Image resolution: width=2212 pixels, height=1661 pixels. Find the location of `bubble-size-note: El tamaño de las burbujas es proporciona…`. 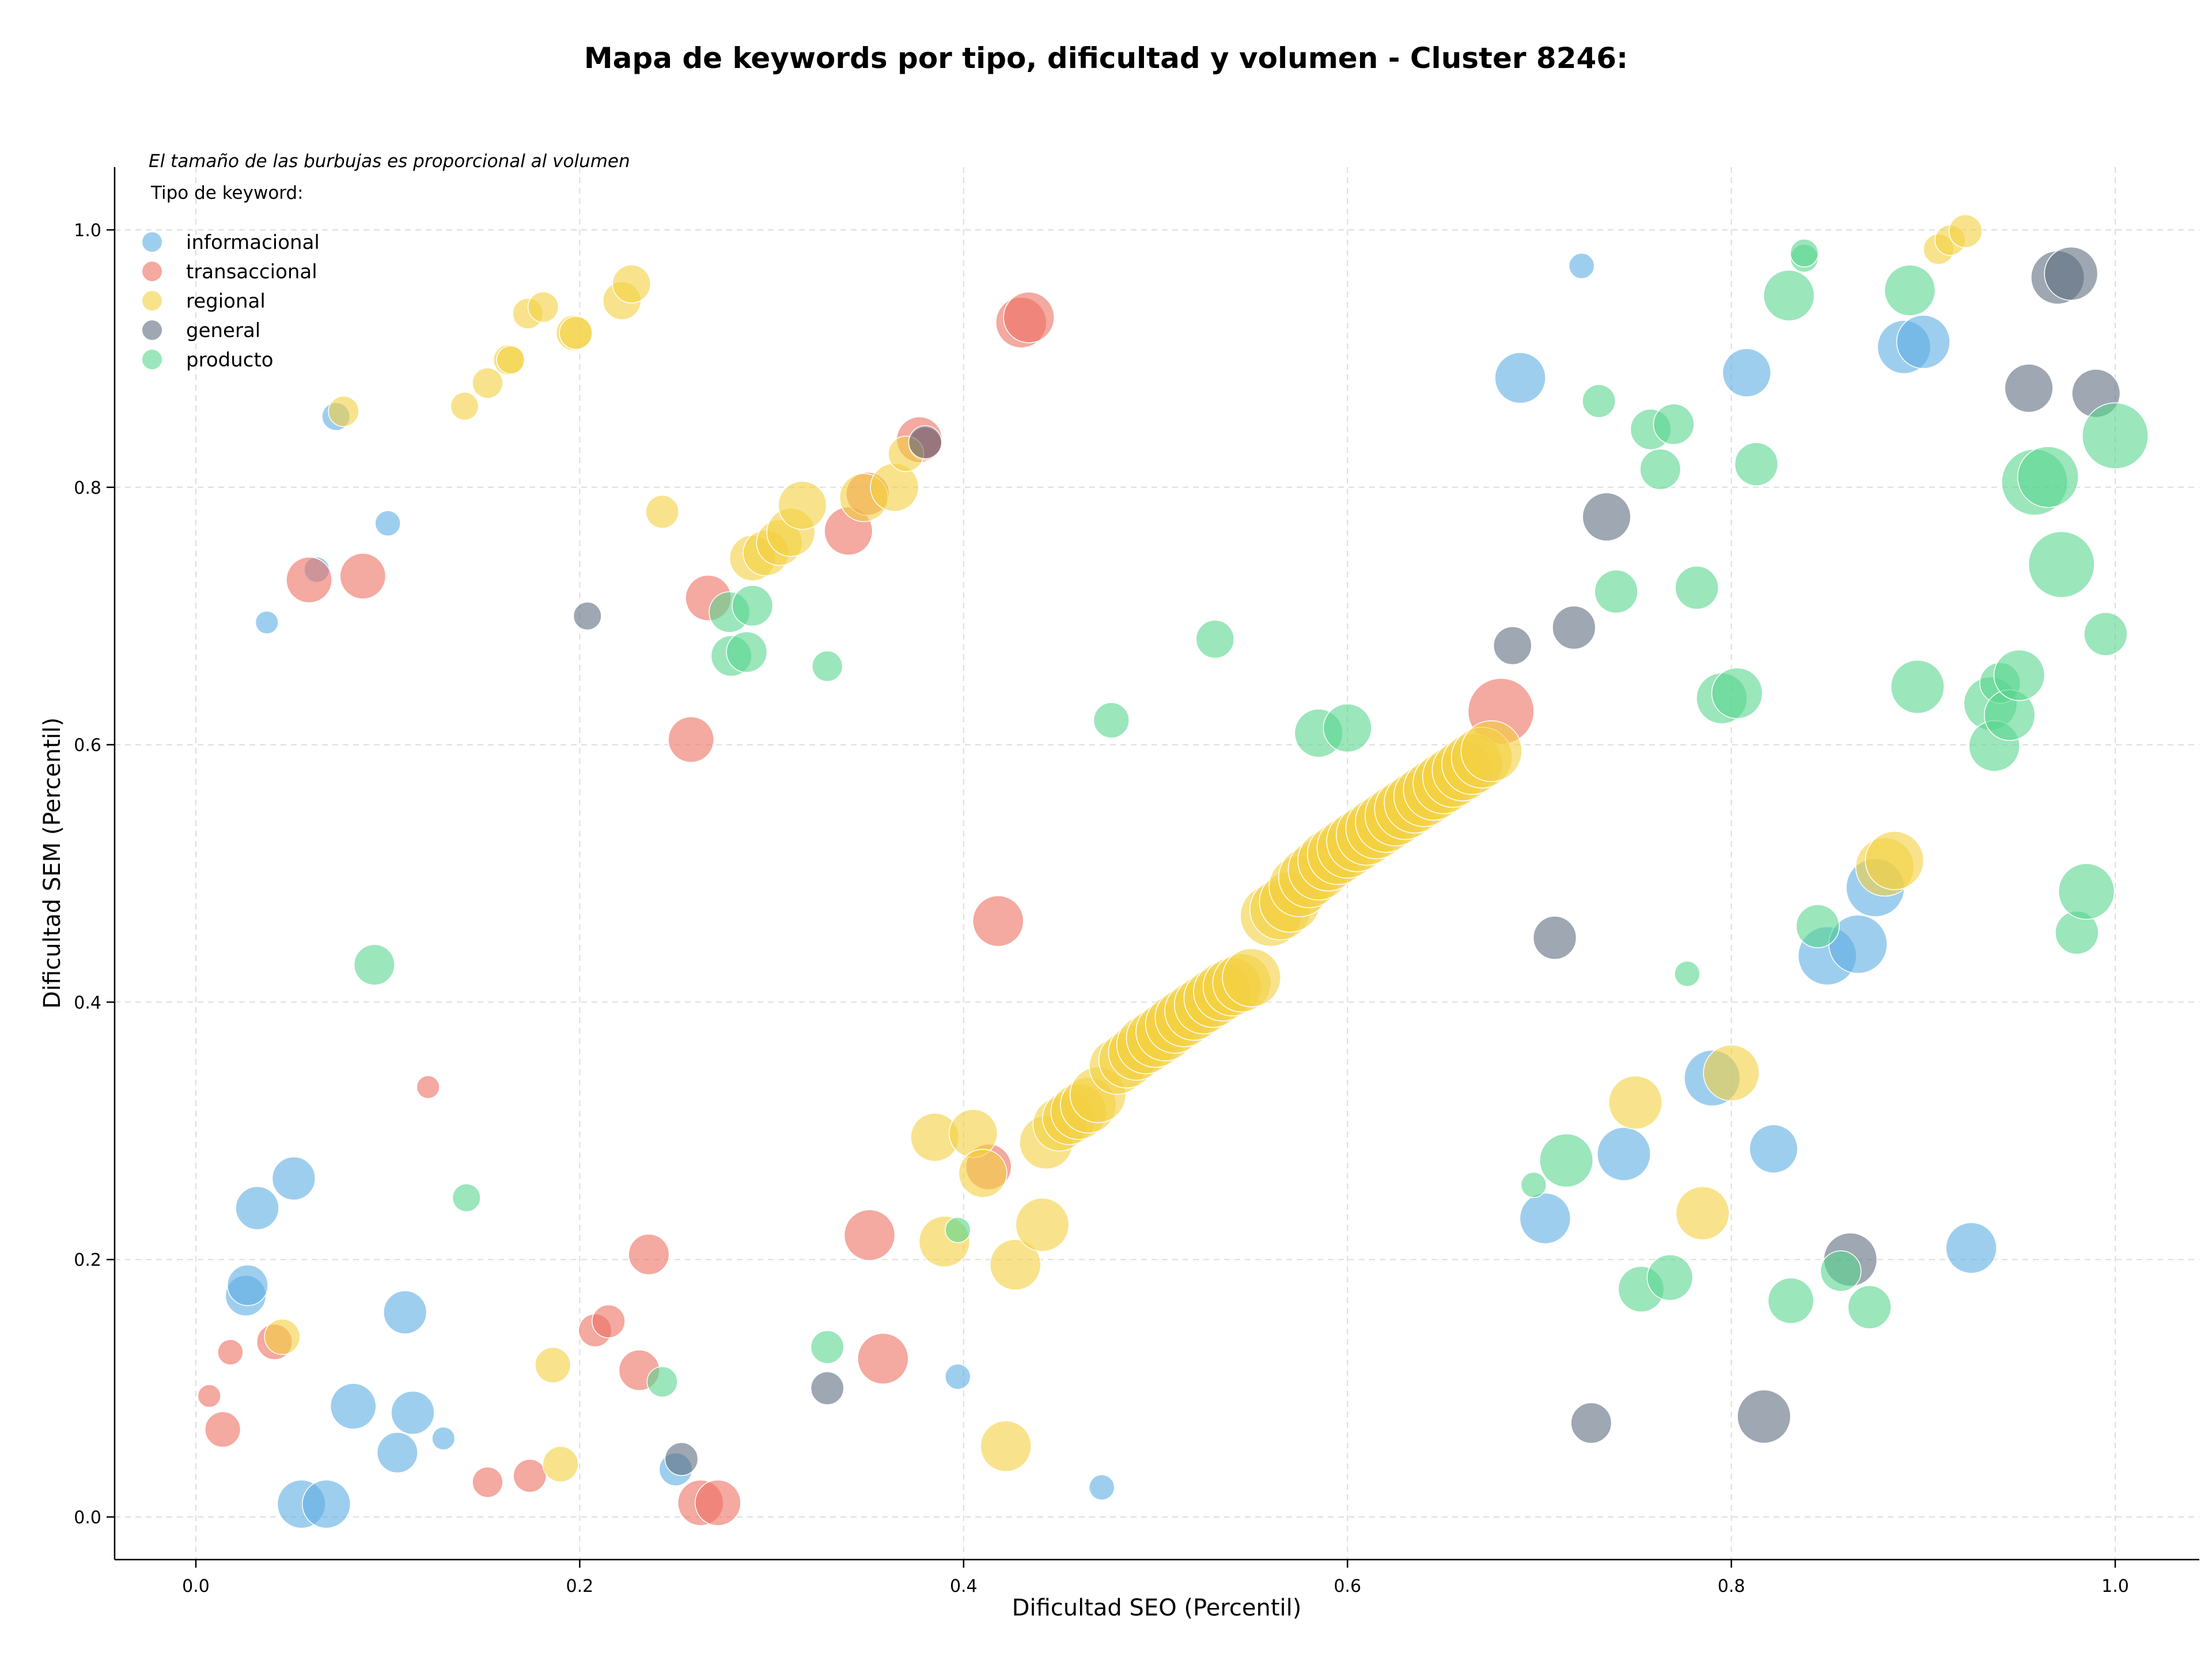

bubble-size-note: El tamaño de las burbujas es proporciona… is located at coordinates (389, 161).